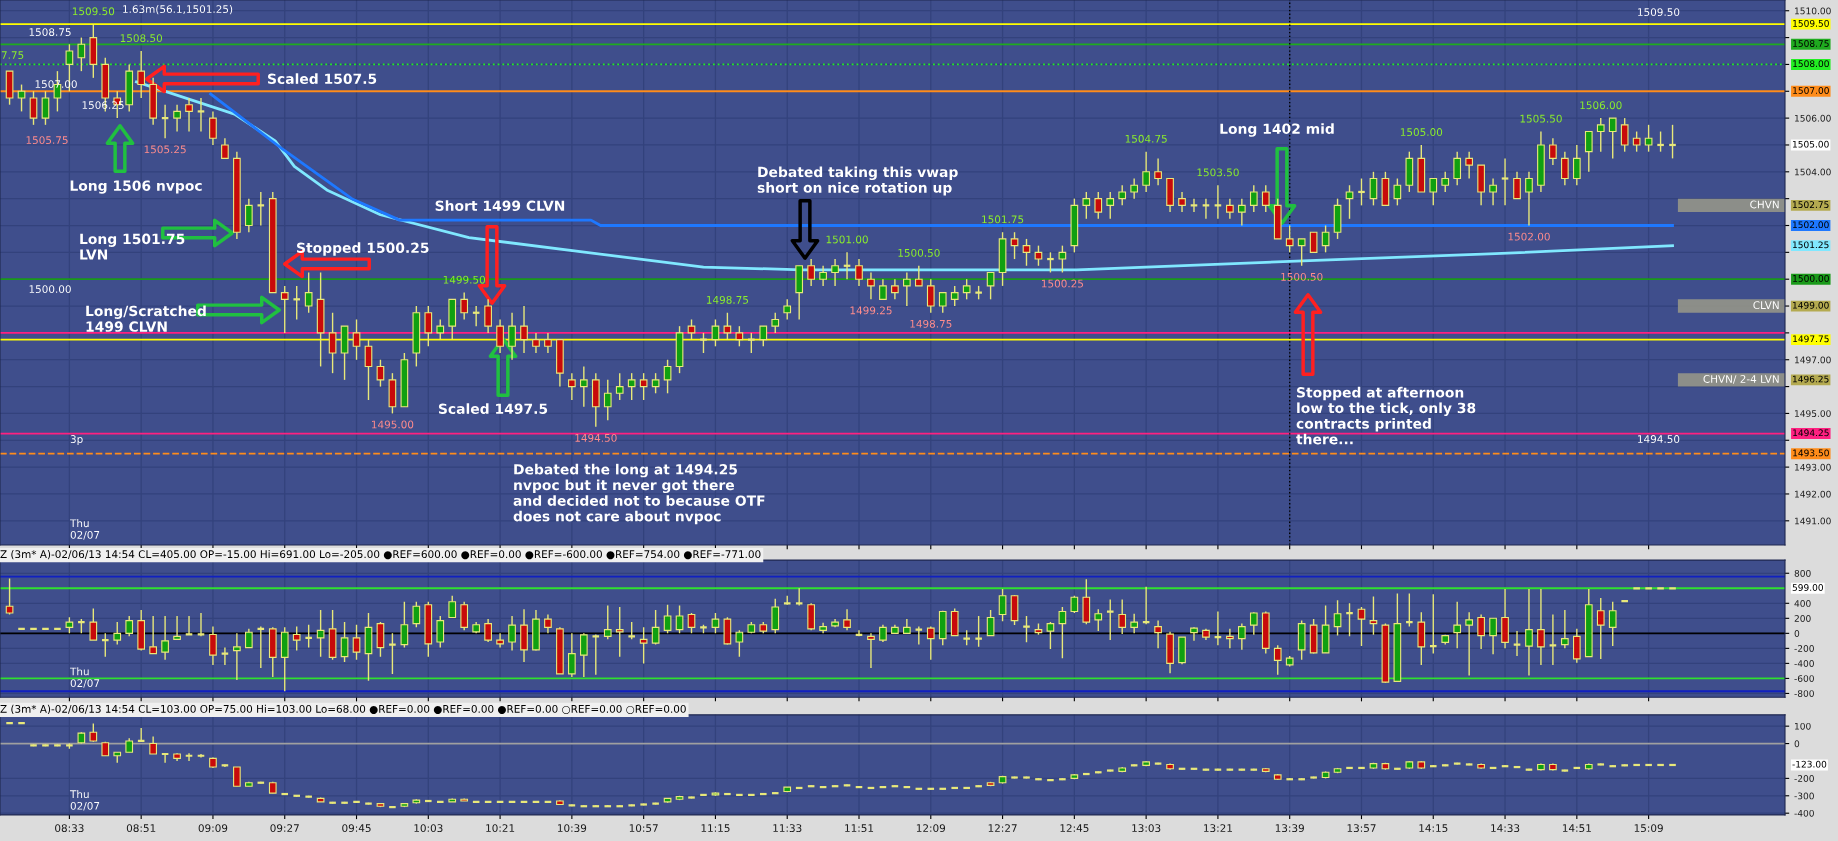 Image resolution: width=1838 pixels, height=841 pixels. What do you see at coordinates (47, 140) in the screenshot?
I see `annotation: 1505.75` at bounding box center [47, 140].